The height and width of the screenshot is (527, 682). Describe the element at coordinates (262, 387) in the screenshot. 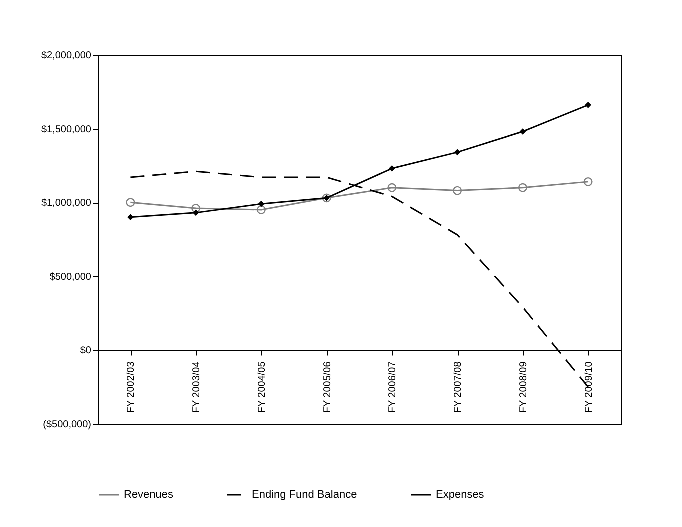

I see `x-tick-label: FY 2004/05` at that location.